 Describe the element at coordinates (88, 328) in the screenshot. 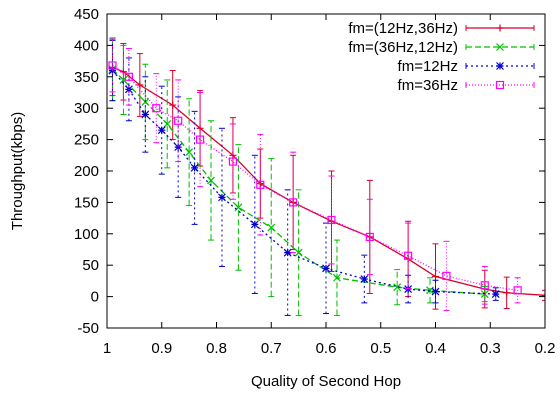

I see `y-tick-label: -50` at that location.